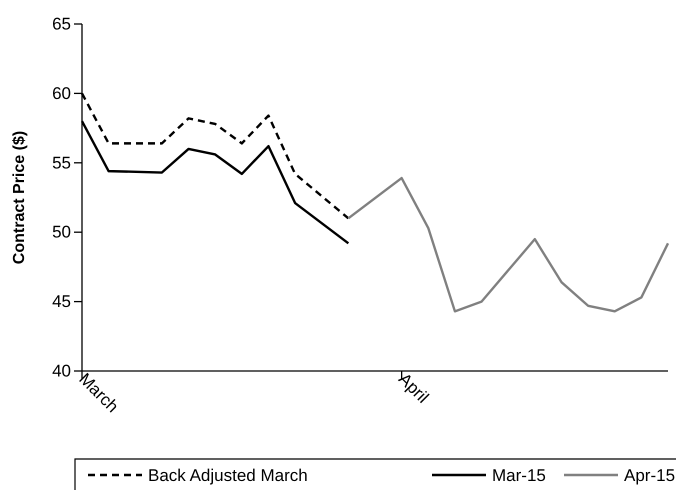  I want to click on y-tick-label: 45, so click(61, 302).